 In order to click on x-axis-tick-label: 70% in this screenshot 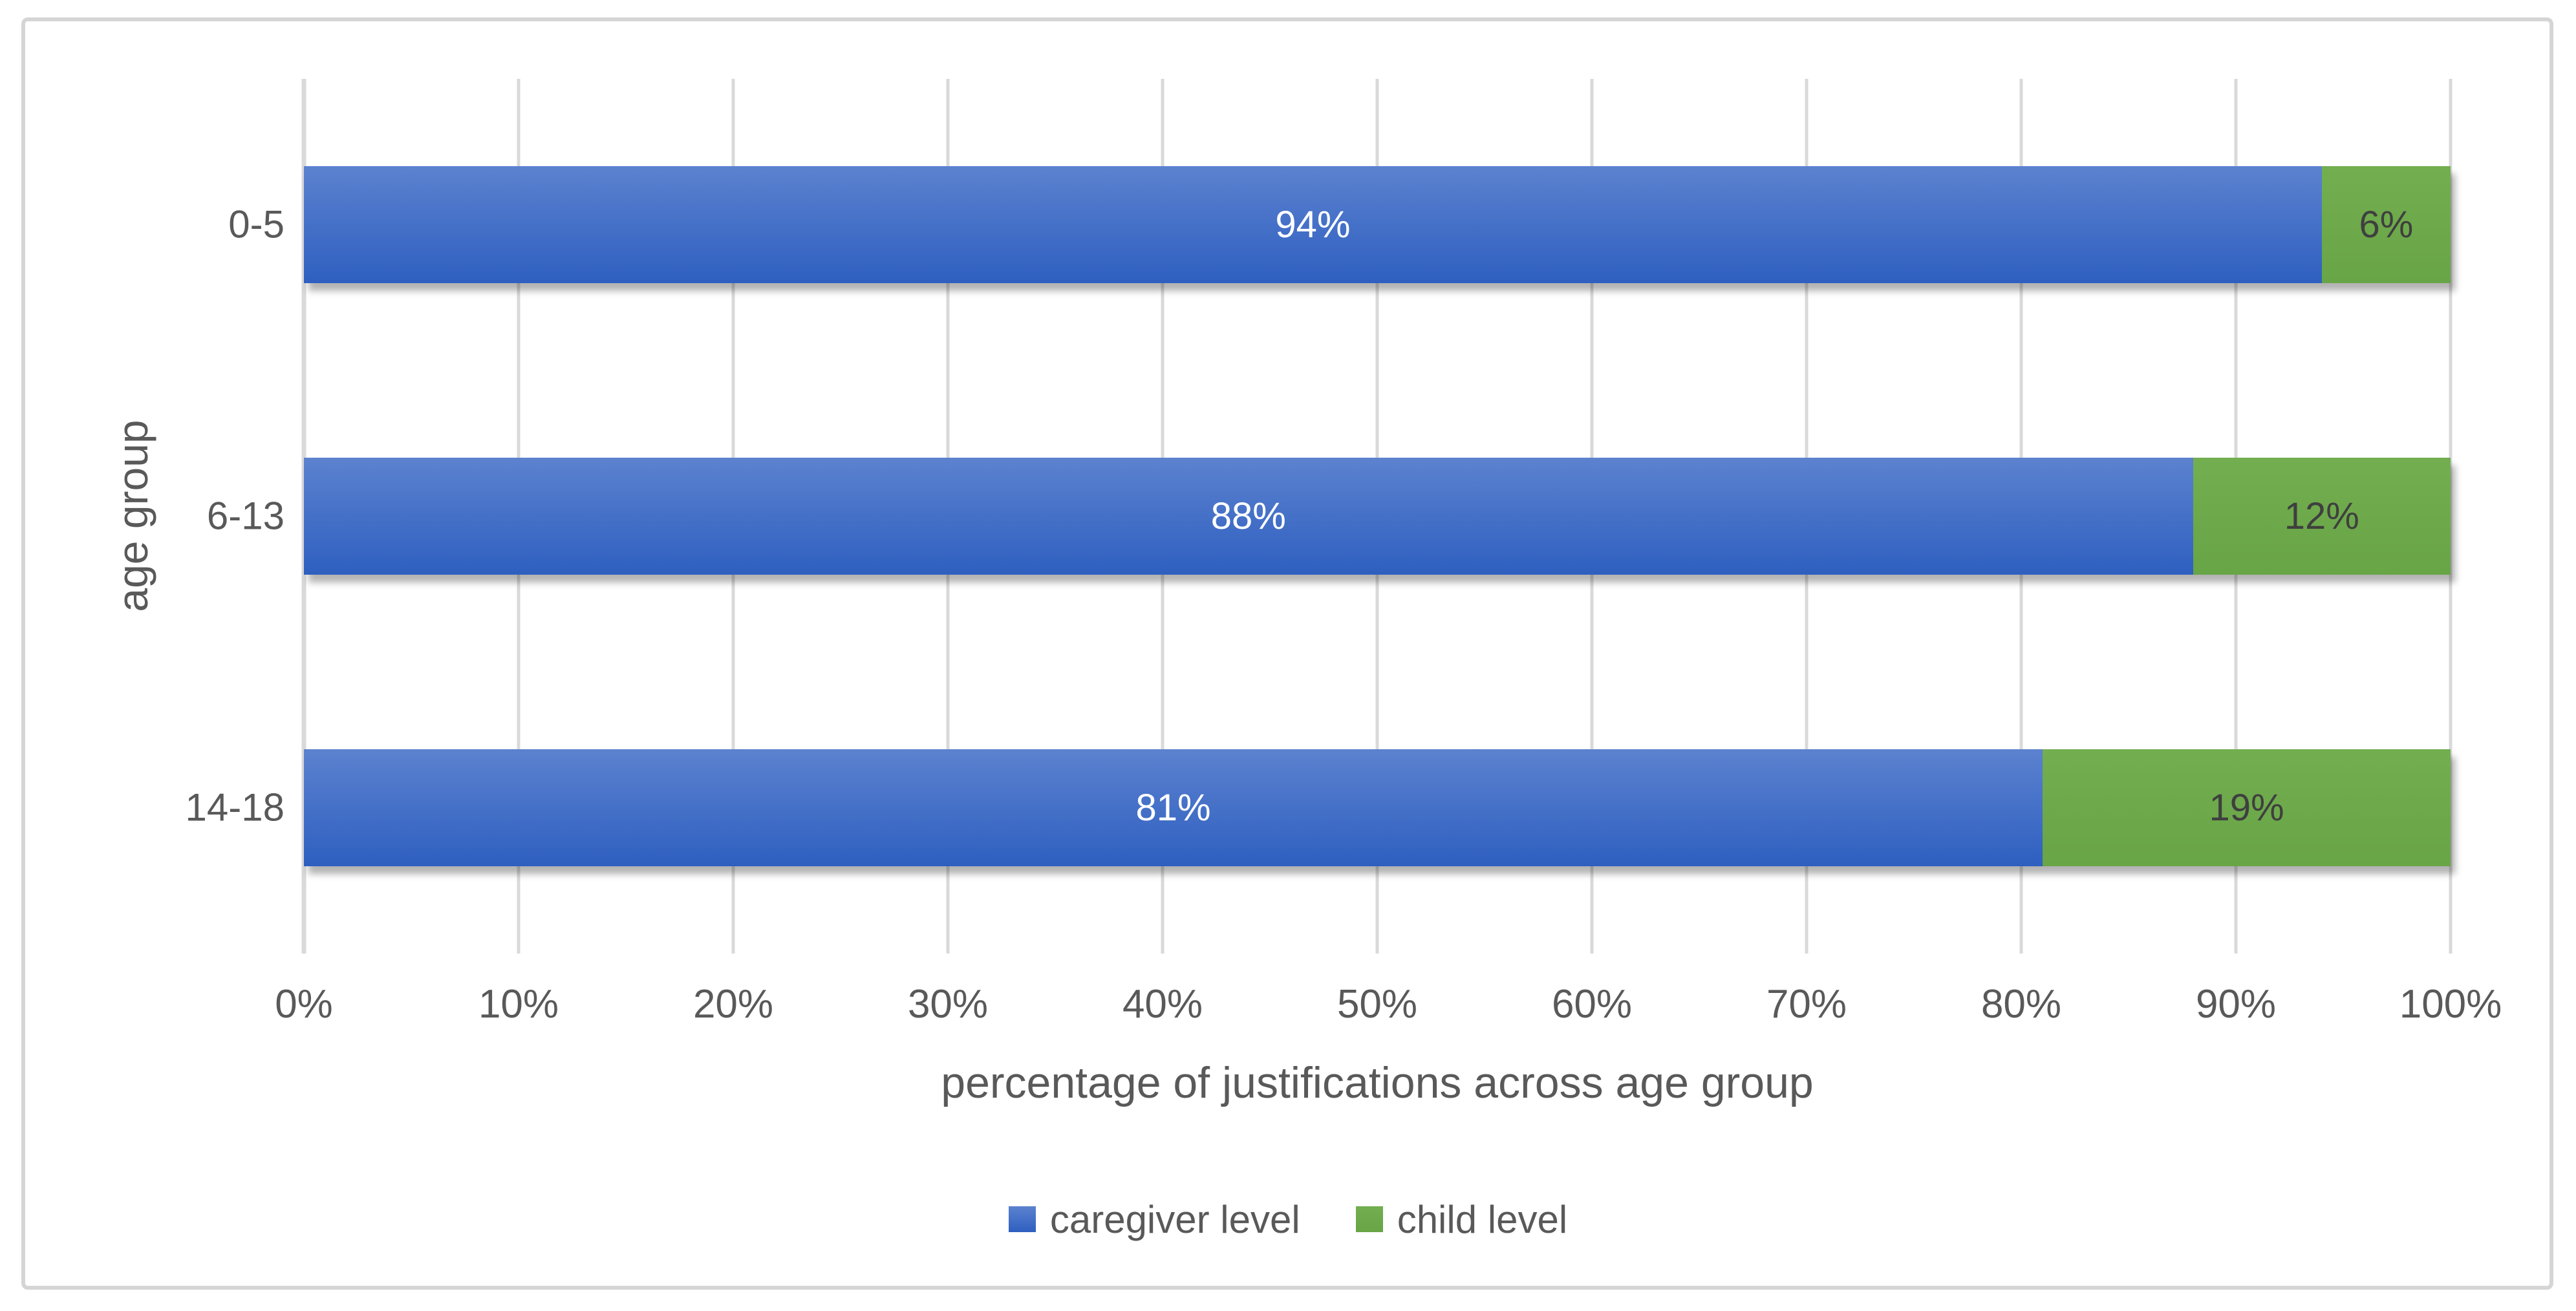, I will do `click(1806, 1004)`.